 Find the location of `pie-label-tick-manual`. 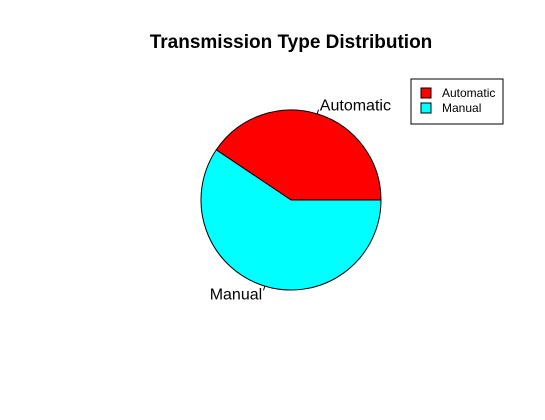

pie-label-tick-manual is located at coordinates (264, 288).